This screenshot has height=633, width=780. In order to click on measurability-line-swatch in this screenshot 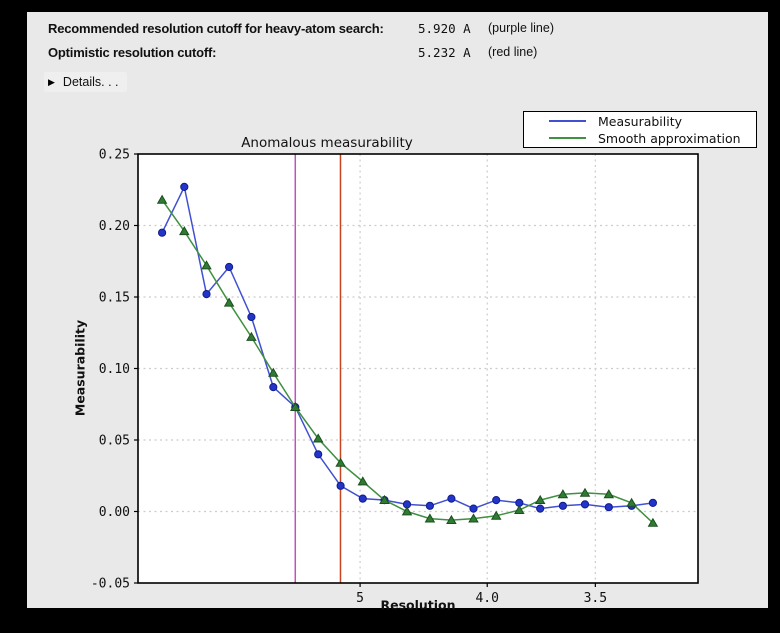, I will do `click(567, 121)`.